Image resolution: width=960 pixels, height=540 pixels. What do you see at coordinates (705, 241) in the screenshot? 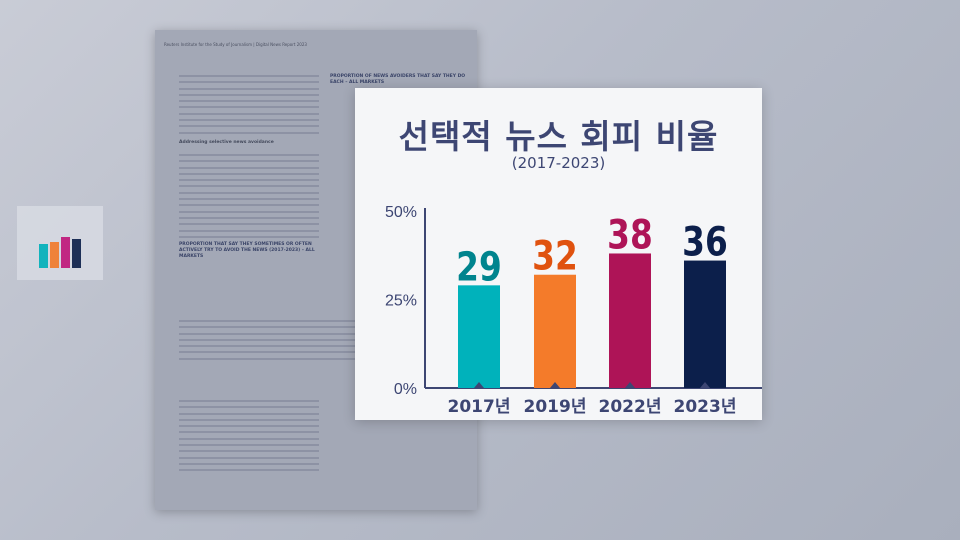
I see `data-label: 36` at bounding box center [705, 241].